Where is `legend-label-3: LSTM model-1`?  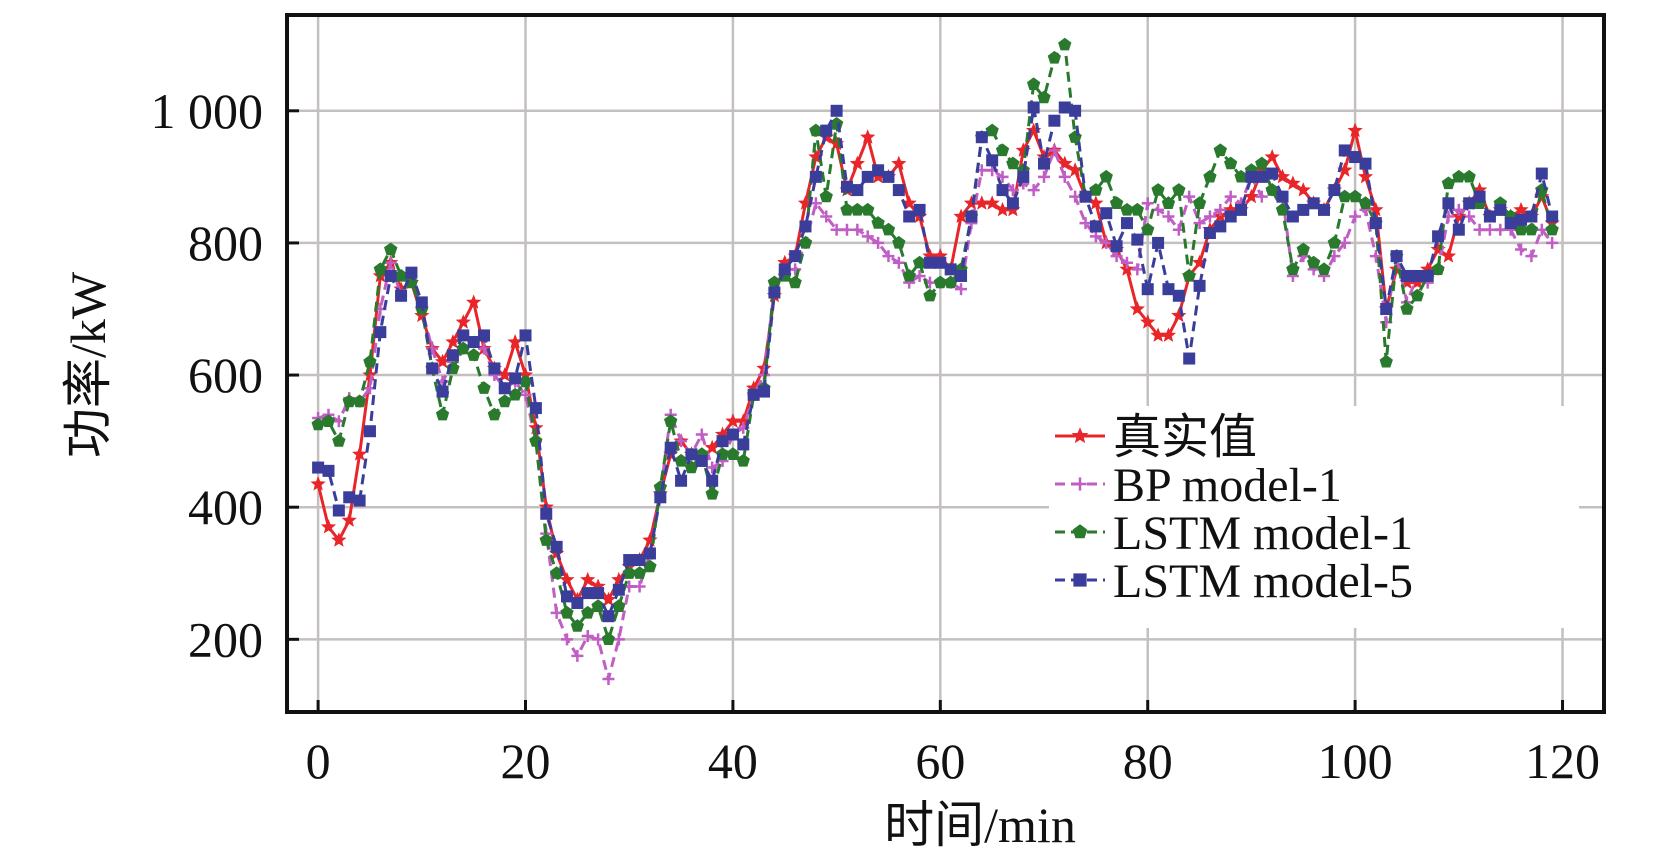
legend-label-3: LSTM model-1 is located at coordinates (1263, 533).